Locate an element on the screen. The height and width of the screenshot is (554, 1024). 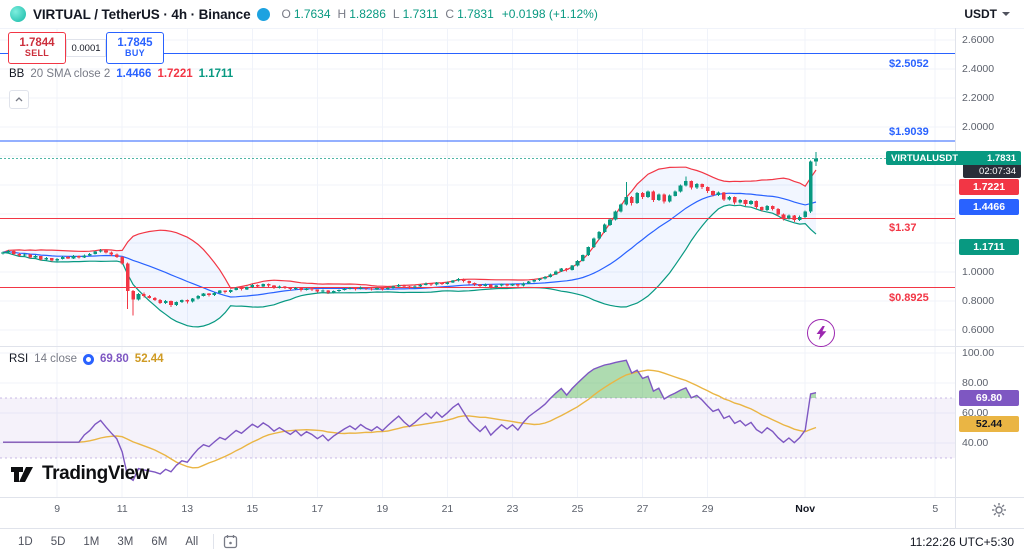
time-axis-label: 25 is located at coordinates (577, 509).